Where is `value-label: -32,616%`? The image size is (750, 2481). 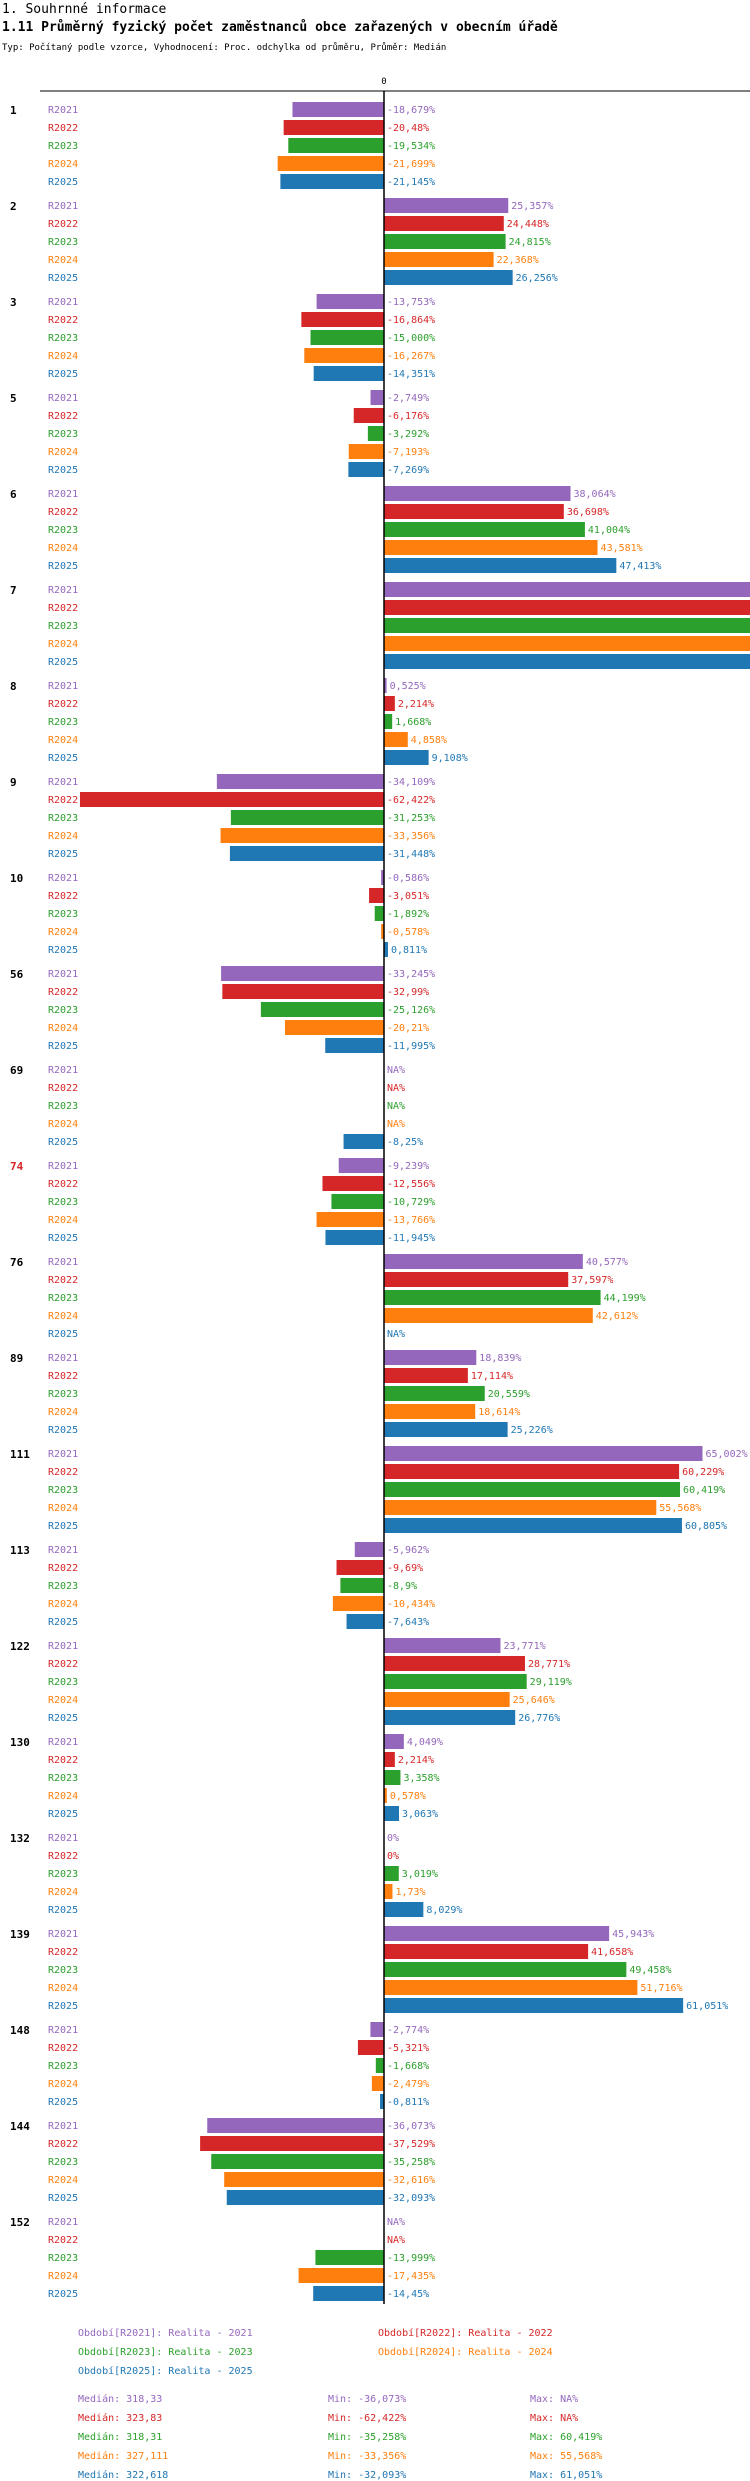
value-label: -32,616% is located at coordinates (411, 2180).